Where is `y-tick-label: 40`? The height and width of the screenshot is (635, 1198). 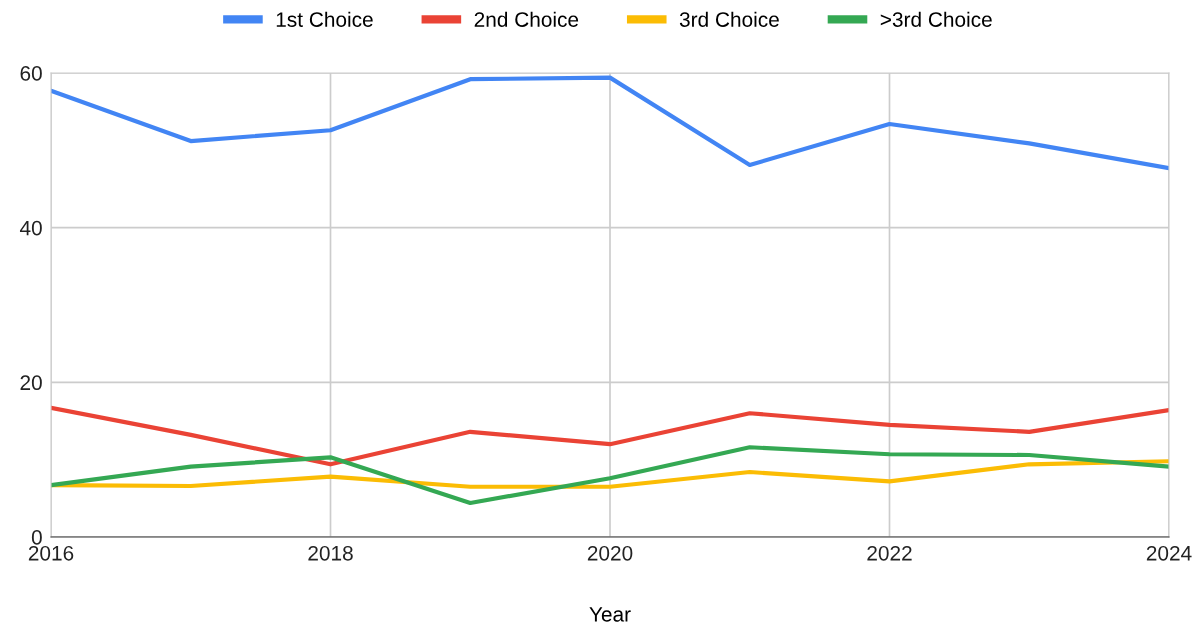
y-tick-label: 40 is located at coordinates (30, 228).